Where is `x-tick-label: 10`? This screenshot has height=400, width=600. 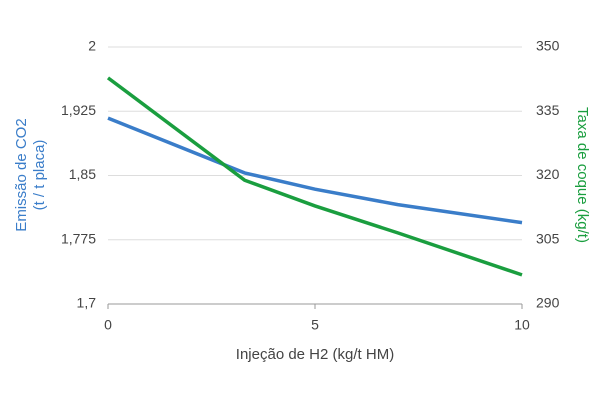 x-tick-label: 10 is located at coordinates (522, 325).